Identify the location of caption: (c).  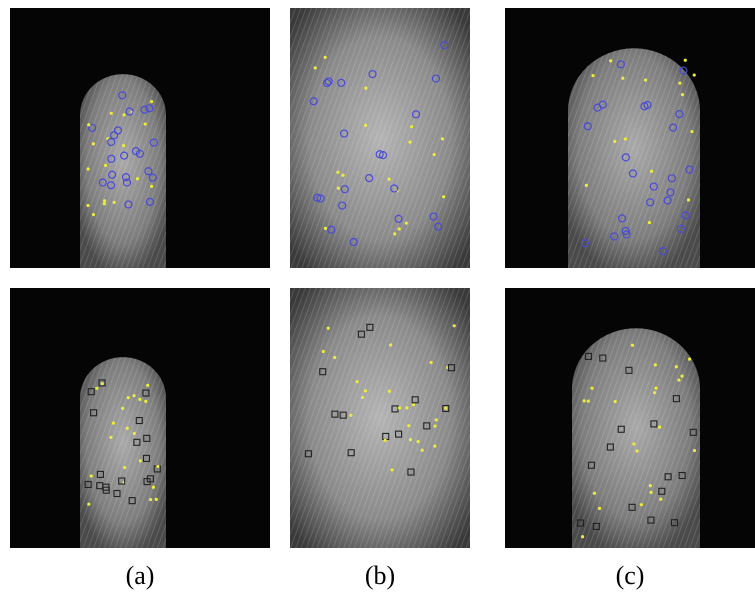
(630, 575).